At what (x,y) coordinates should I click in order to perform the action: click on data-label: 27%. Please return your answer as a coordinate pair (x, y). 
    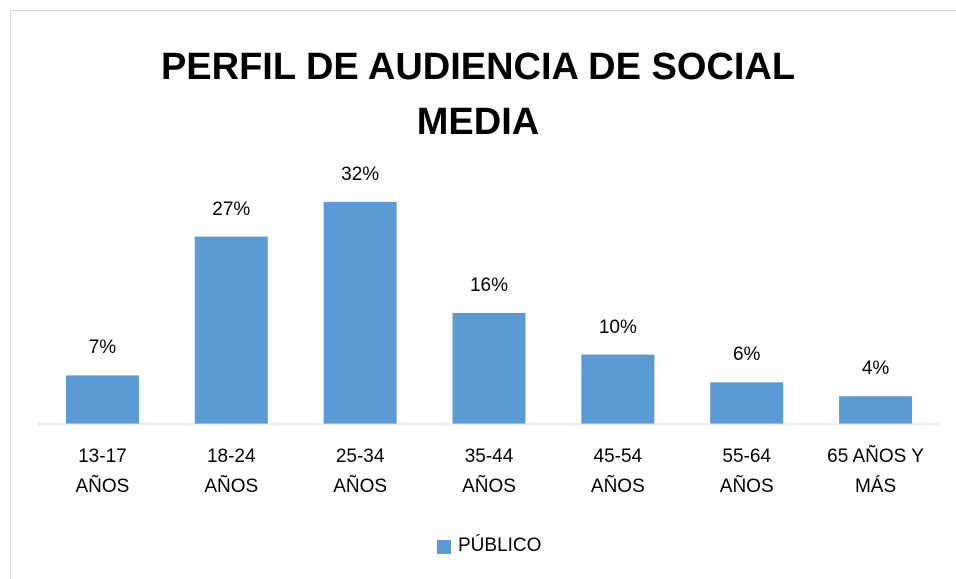
    Looking at the image, I should click on (231, 209).